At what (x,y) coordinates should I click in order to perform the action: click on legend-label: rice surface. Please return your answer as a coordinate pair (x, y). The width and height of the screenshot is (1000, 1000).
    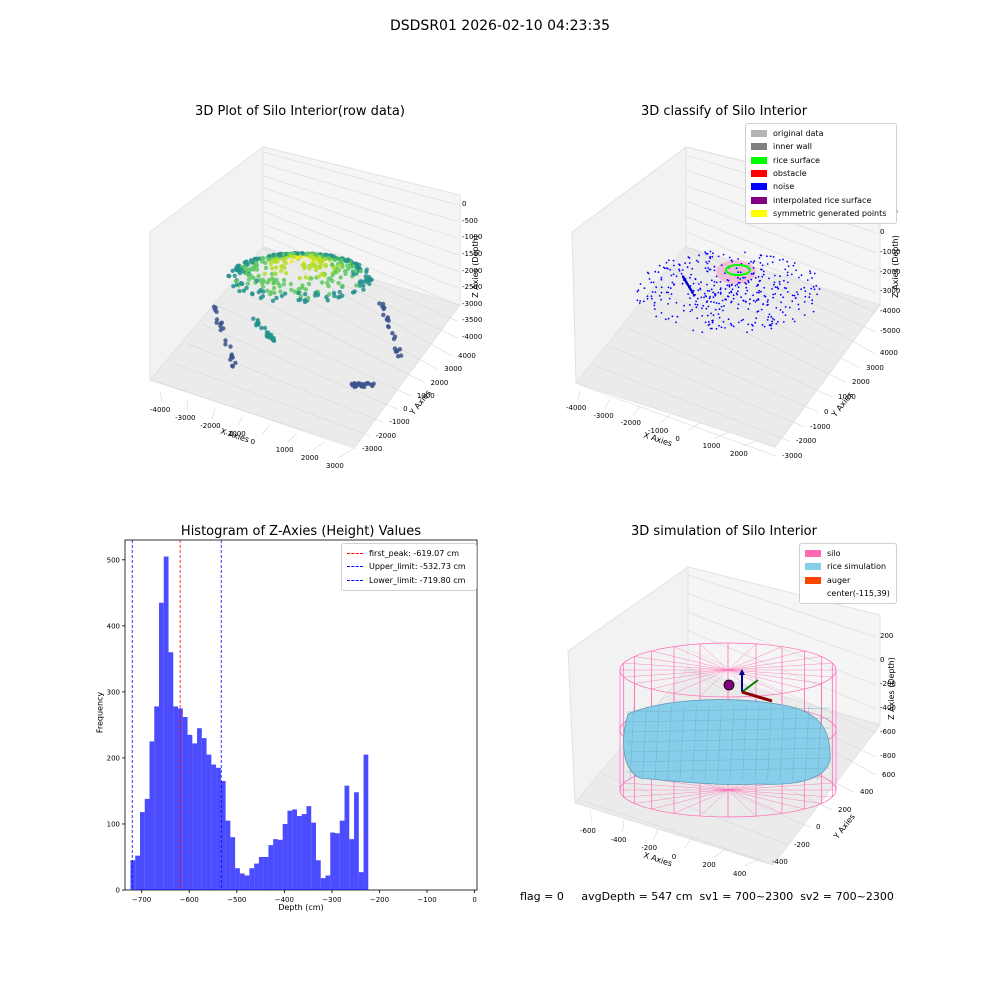
    Looking at the image, I should click on (796, 160).